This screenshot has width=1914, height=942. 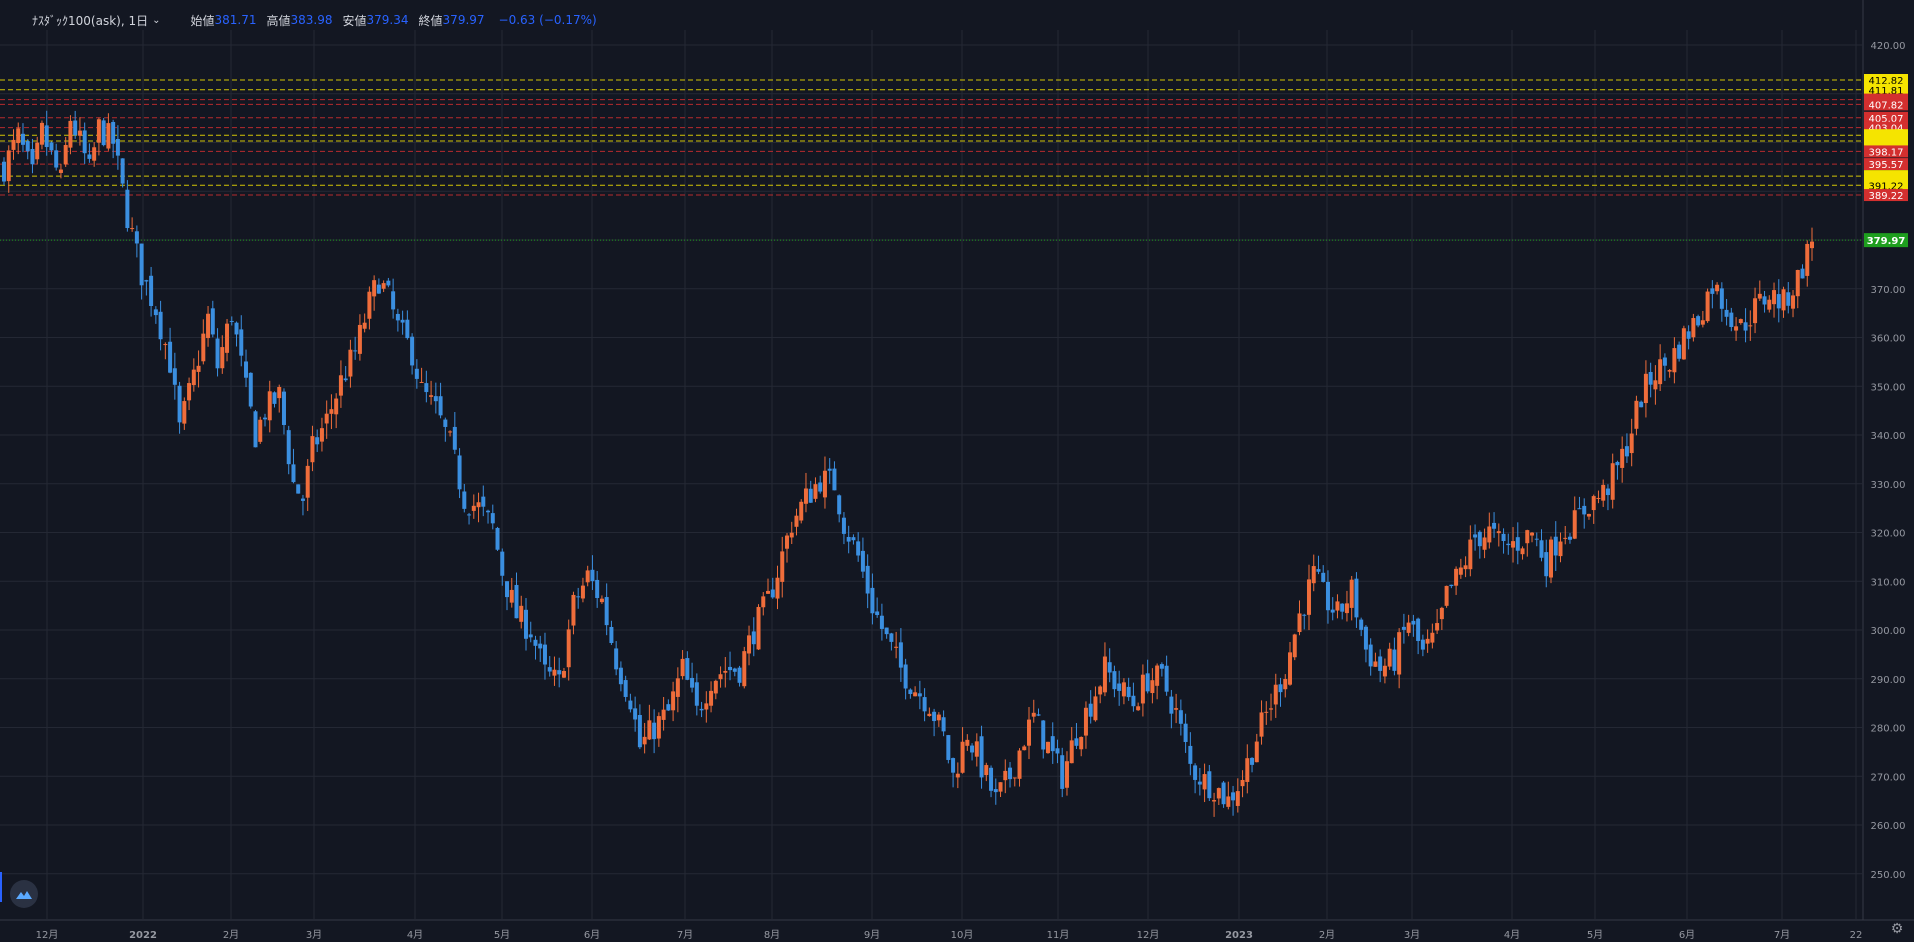 I want to click on price-level-label: 398.17, so click(x=1886, y=152).